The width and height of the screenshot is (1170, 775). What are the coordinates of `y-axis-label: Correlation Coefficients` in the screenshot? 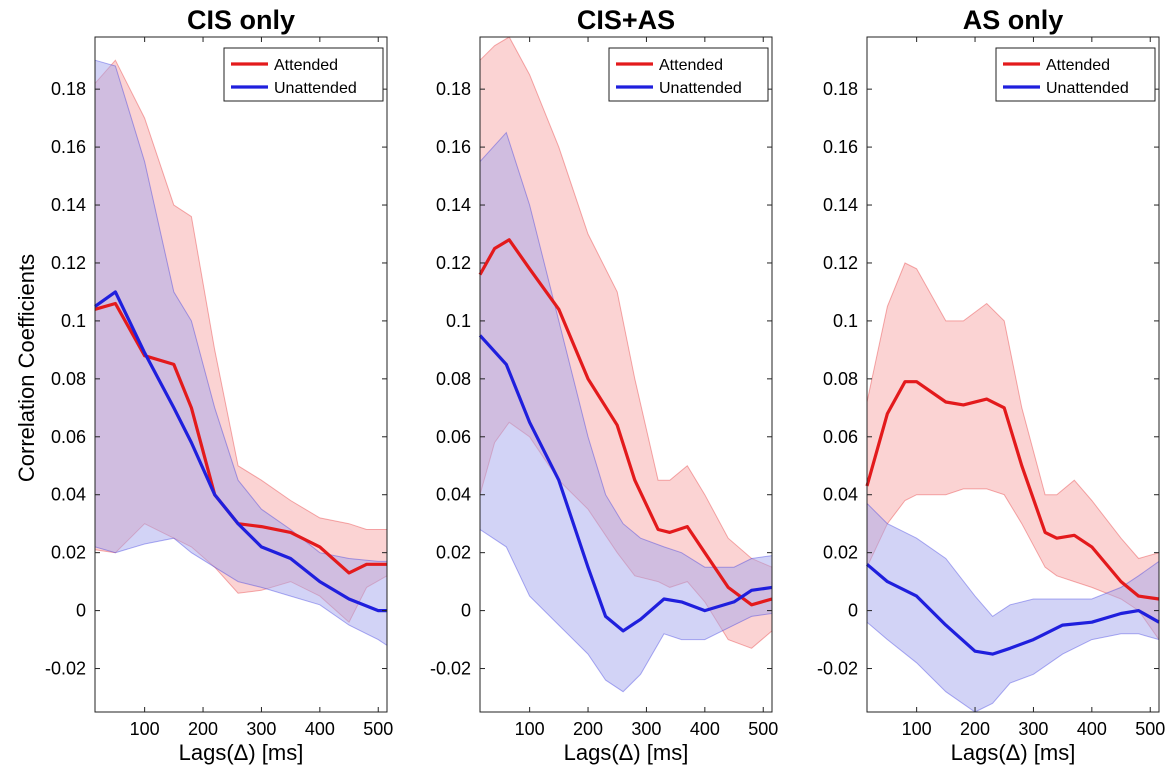 It's located at (26, 368).